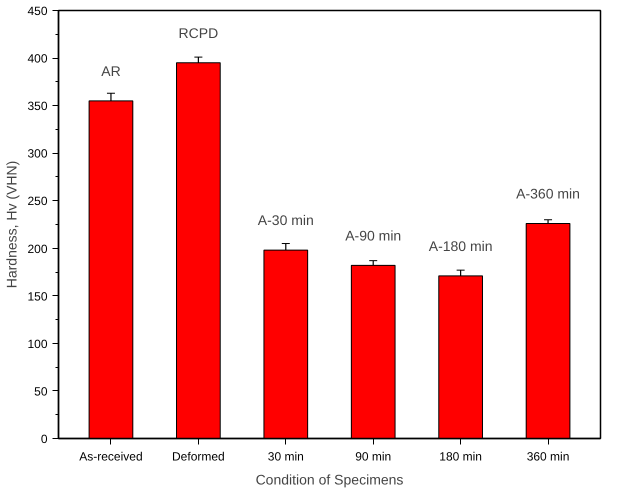 This screenshot has width=624, height=494. I want to click on y-tick-label: 350, so click(37, 106).